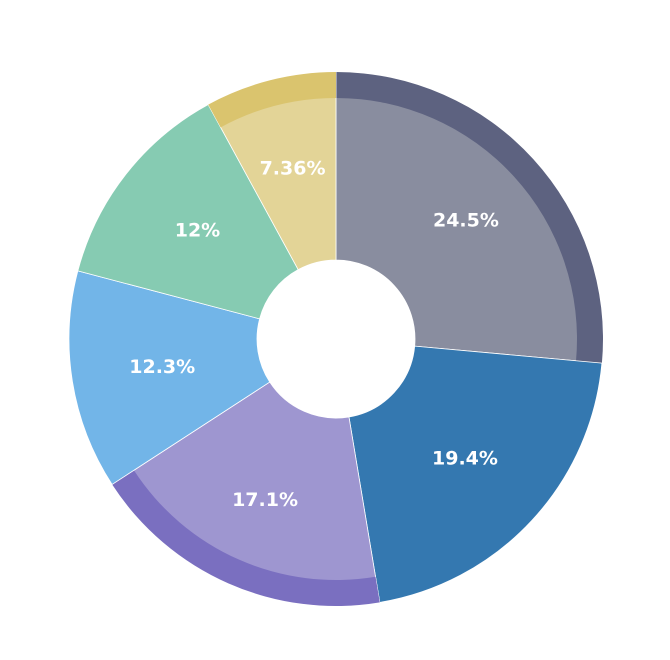 The width and height of the screenshot is (670, 660). Describe the element at coordinates (265, 500) in the screenshot. I see `slice-label-17-1: 17.1%` at that location.